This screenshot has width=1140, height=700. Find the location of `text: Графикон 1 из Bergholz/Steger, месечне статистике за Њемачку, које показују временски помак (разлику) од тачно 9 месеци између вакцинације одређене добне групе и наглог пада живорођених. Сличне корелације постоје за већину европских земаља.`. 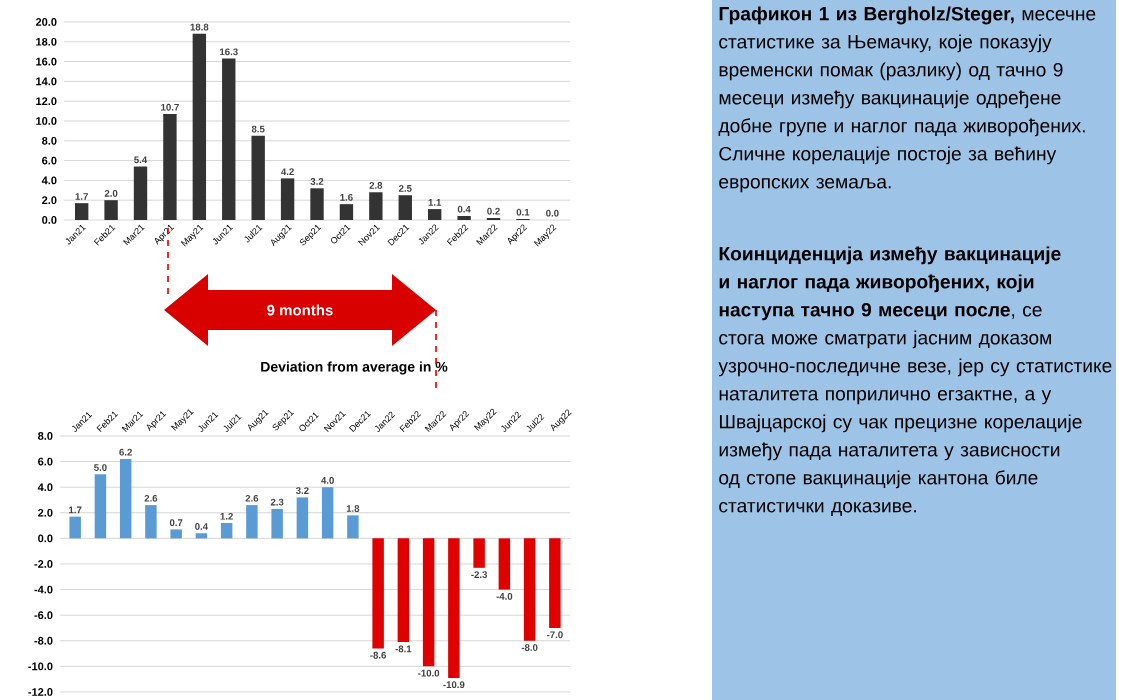

text: Графикон 1 из Bergholz/Steger, месечне статистике за Њемачку, које показују временски помак (разлику) од тачно 9 месеци између вакцинације одређене добне групе и наглог пада живорођених. Сличне корелације постоје за већину европских земаља. is located at coordinates (907, 99).